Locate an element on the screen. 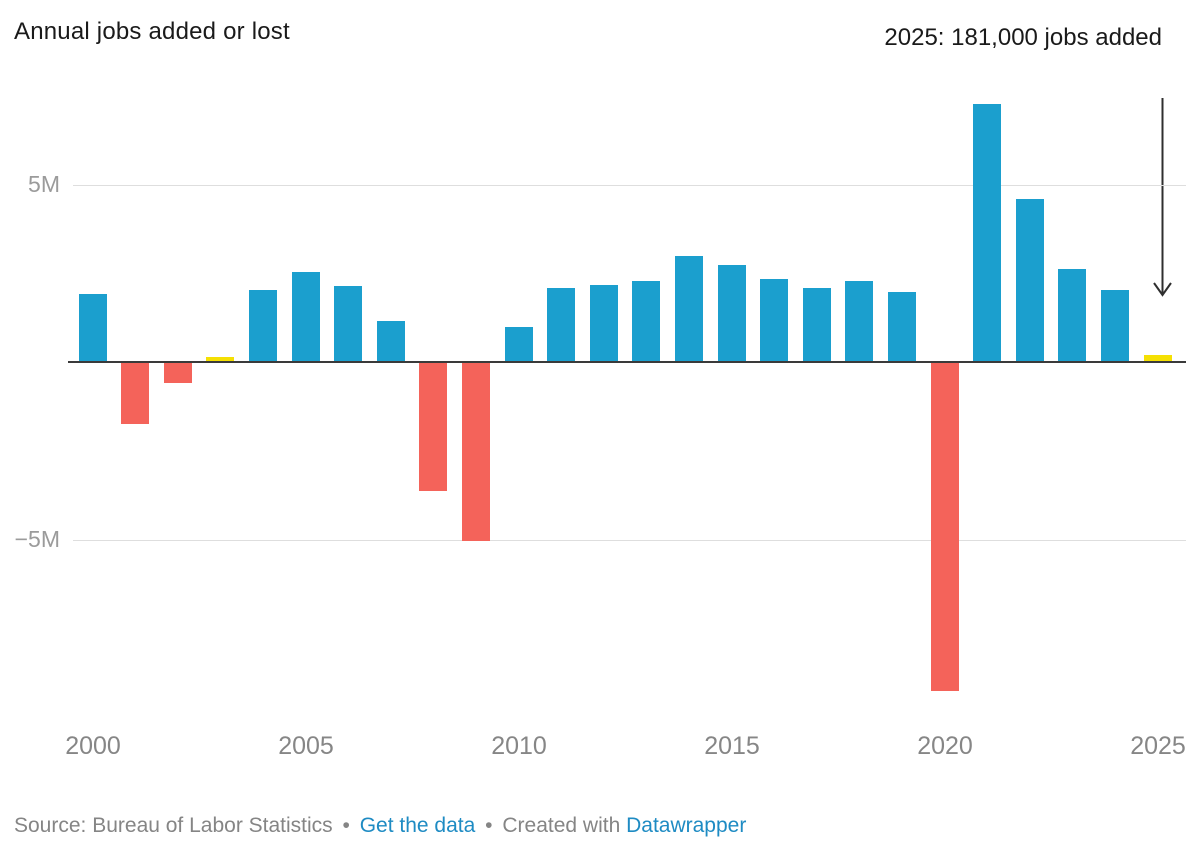 The height and width of the screenshot is (845, 1196). x-axis-tick-2025: 2025 is located at coordinates (1158, 746).